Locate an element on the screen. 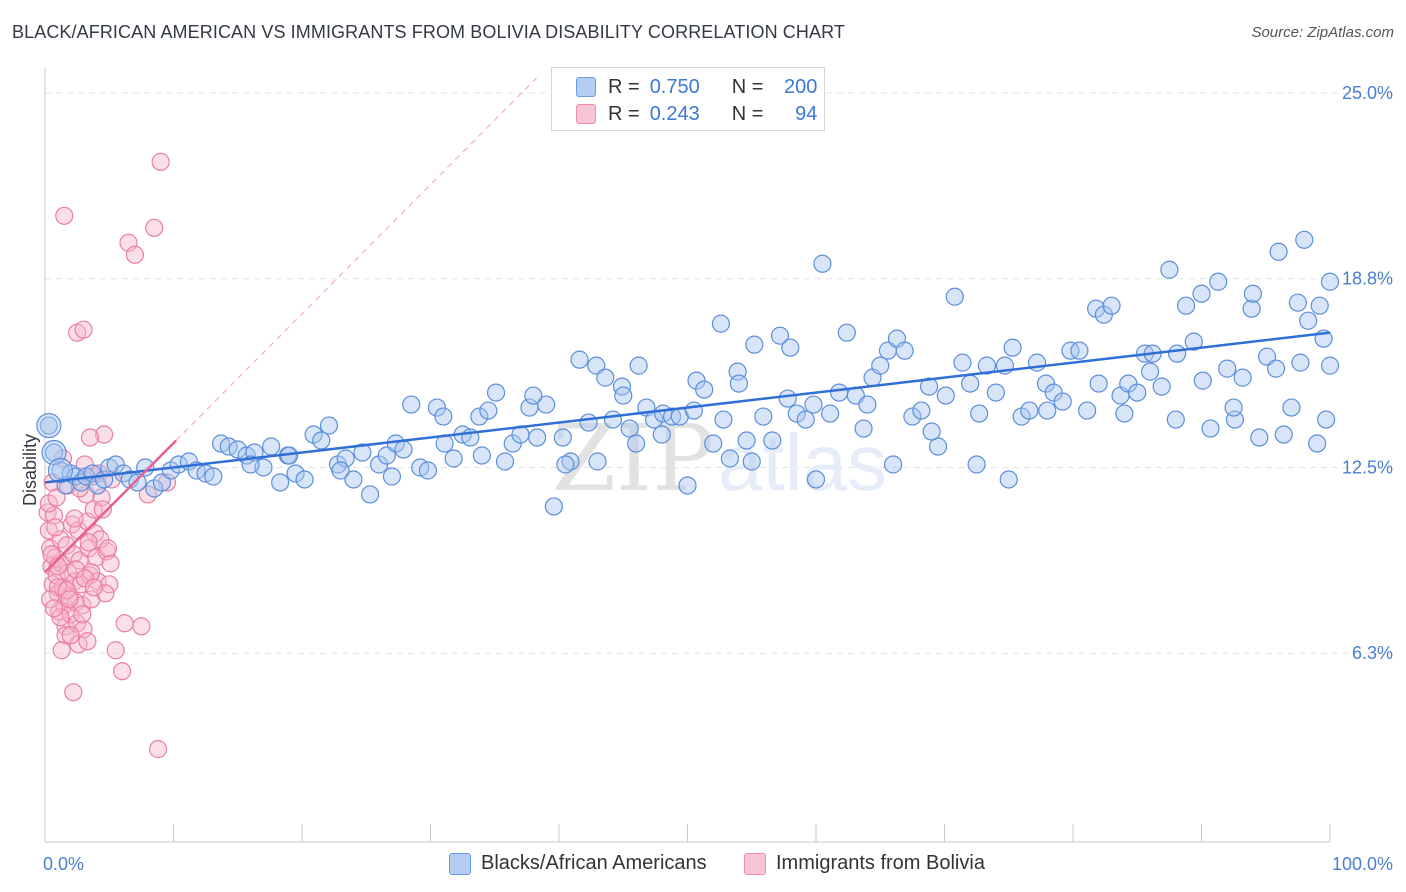 This screenshot has width=1406, height=892. legend-row-bolivia: R = 0.243 N = 94 is located at coordinates (684, 114).